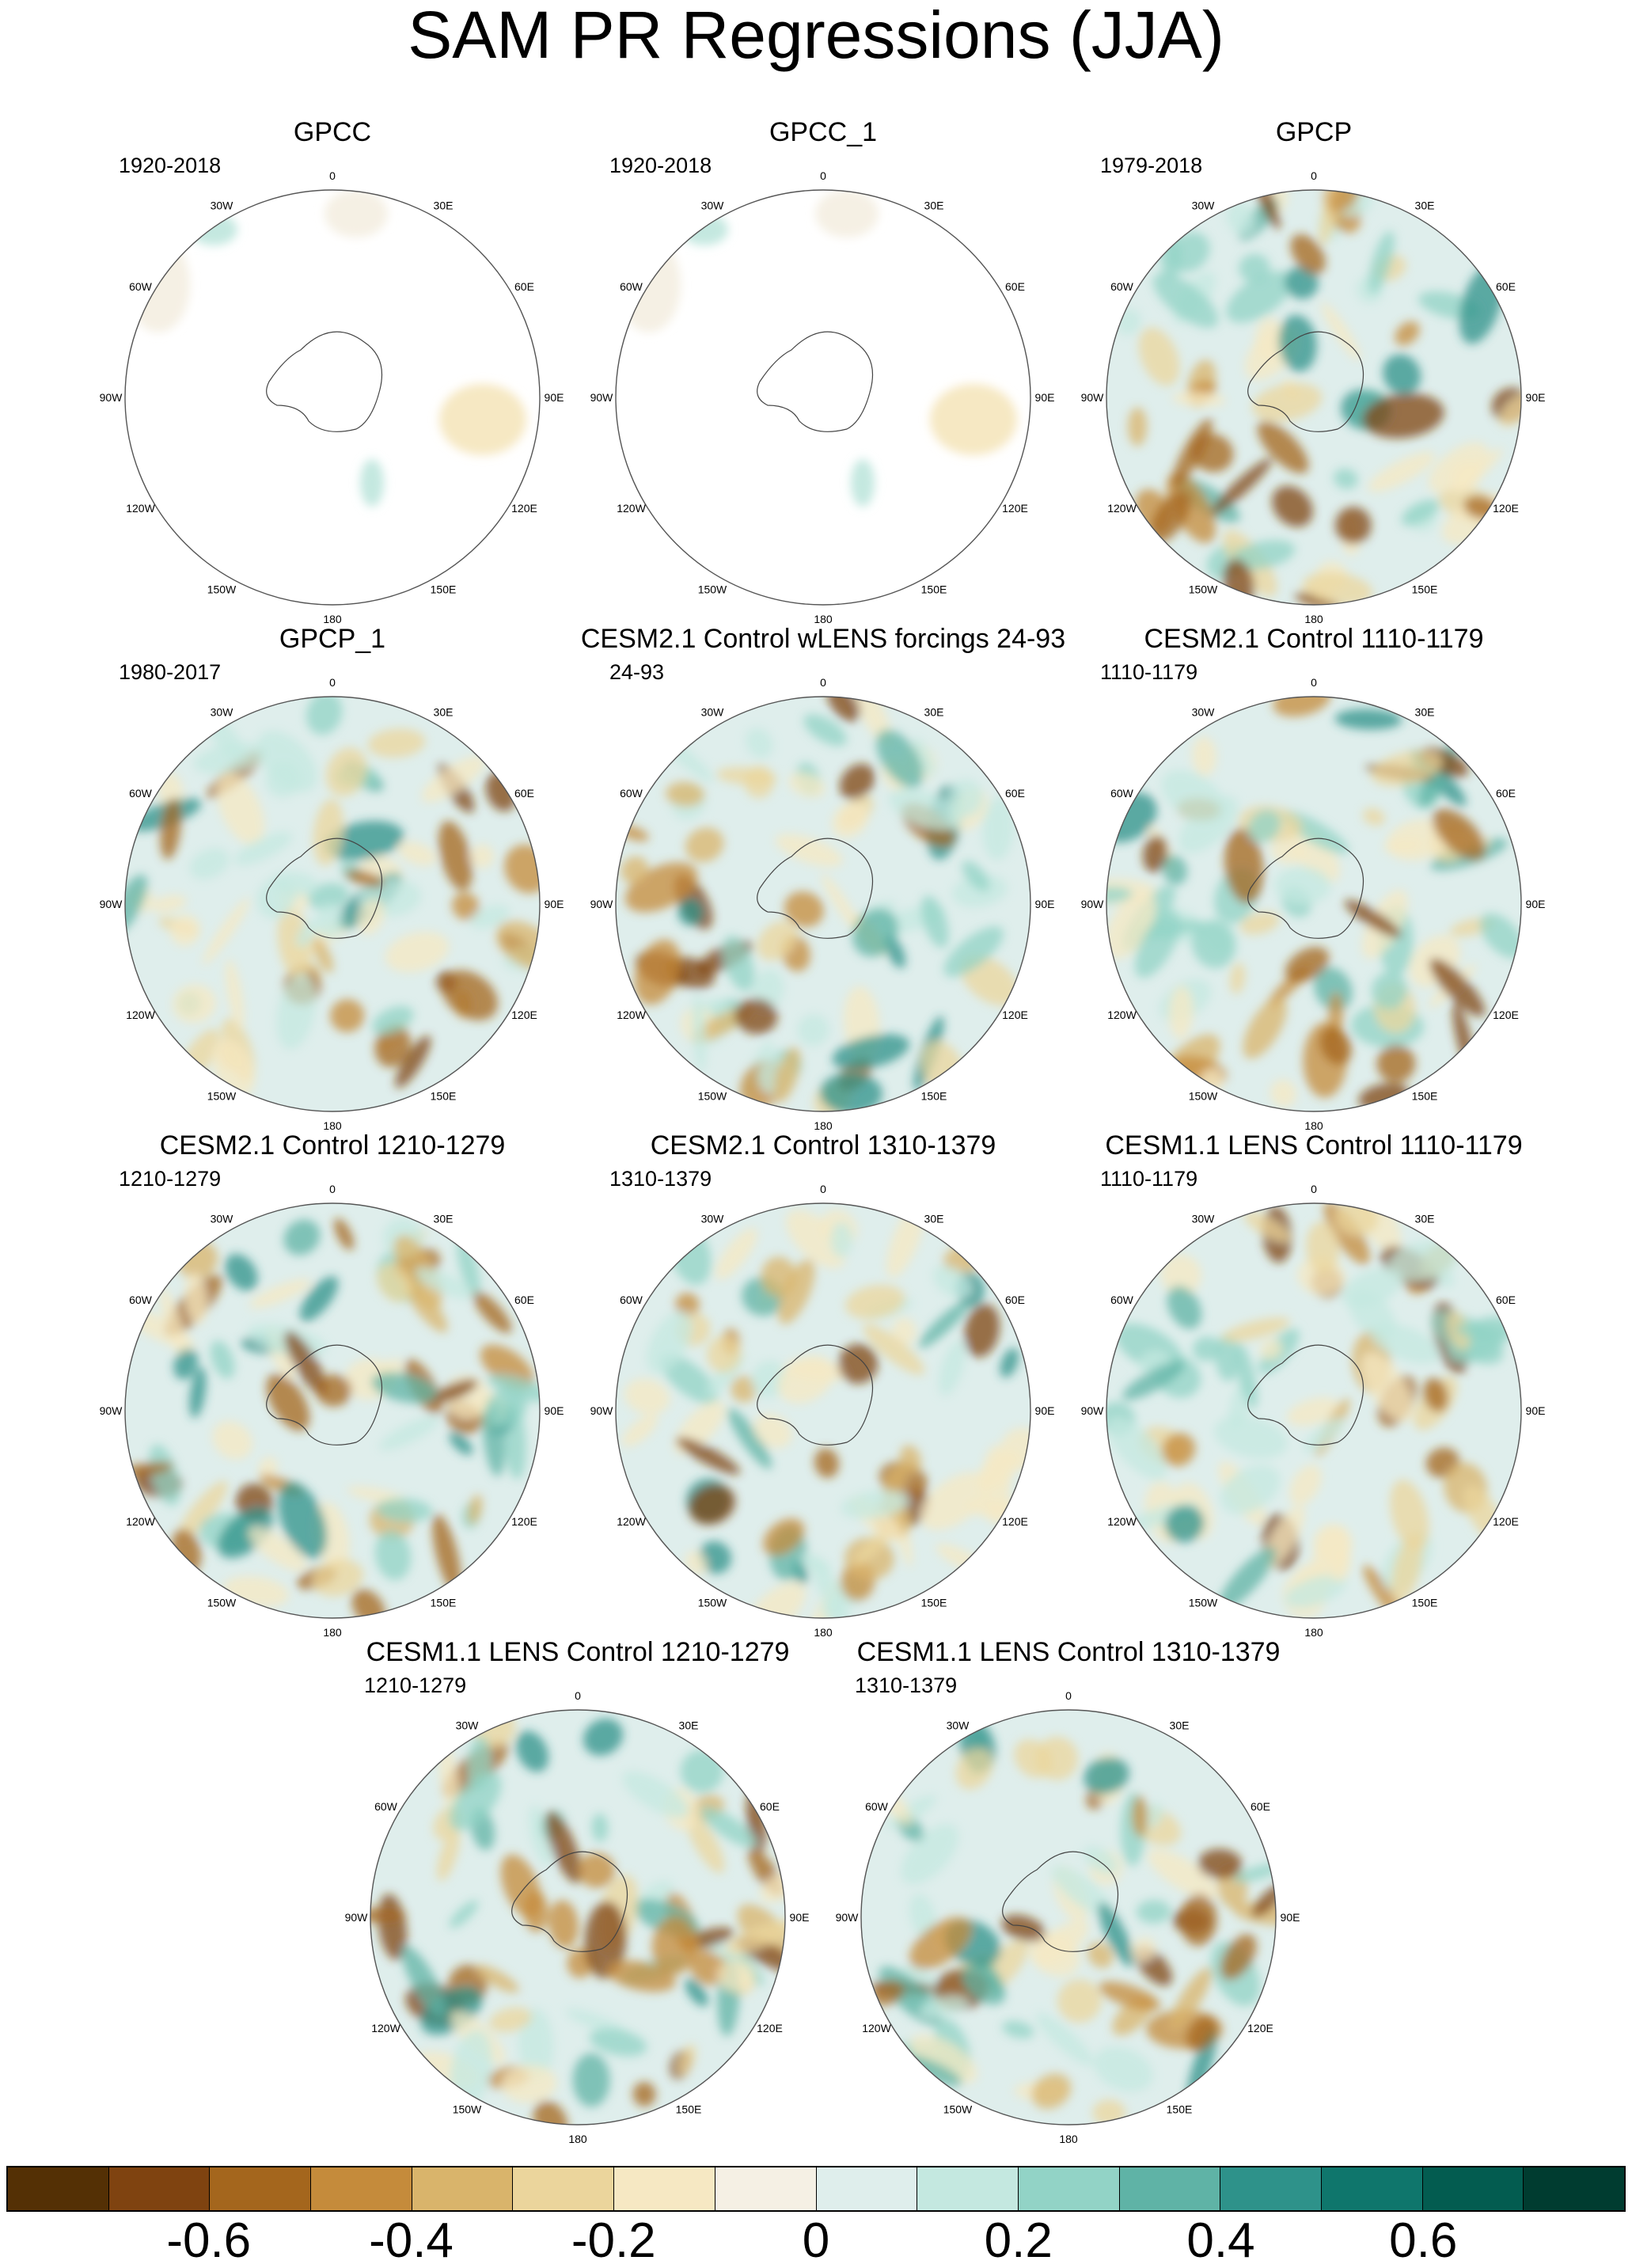 The image size is (1632, 2268). What do you see at coordinates (332, 132) in the screenshot?
I see `panel-title: GPCC` at bounding box center [332, 132].